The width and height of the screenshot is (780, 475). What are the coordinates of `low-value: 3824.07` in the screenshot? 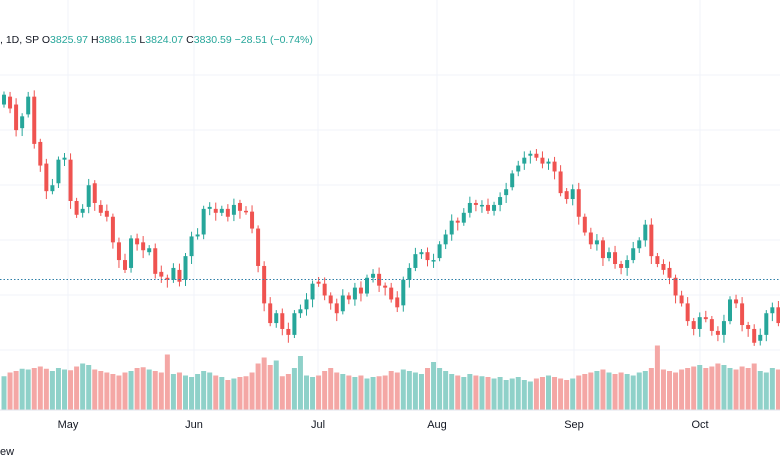 It's located at (164, 40).